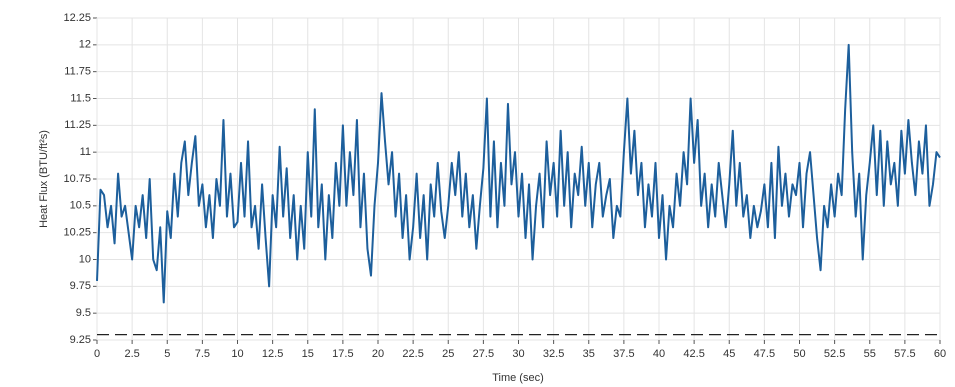 Image resolution: width=955 pixels, height=387 pixels. What do you see at coordinates (77, 179) in the screenshot?
I see `y-tick-label: 10.75` at bounding box center [77, 179].